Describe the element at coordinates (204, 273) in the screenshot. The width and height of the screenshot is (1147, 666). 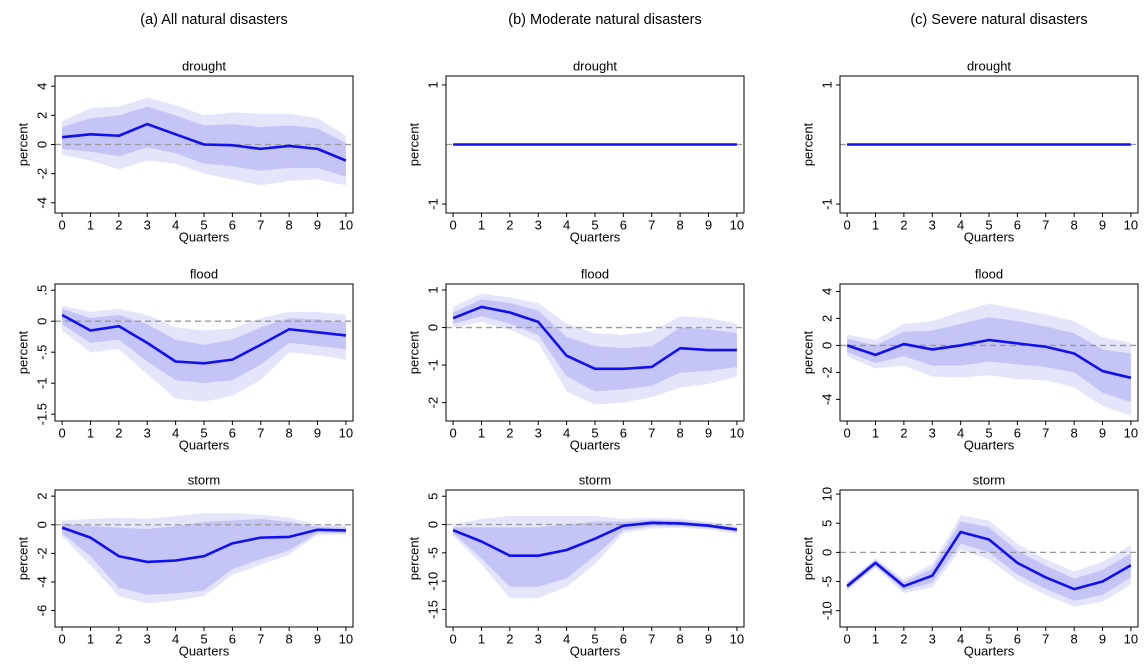
I see `panel-title: flood` at that location.